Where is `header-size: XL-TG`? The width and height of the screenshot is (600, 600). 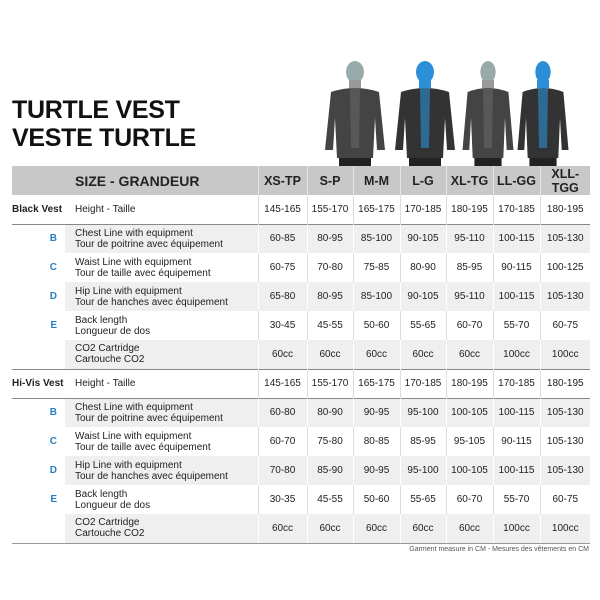 header-size: XL-TG is located at coordinates (469, 180).